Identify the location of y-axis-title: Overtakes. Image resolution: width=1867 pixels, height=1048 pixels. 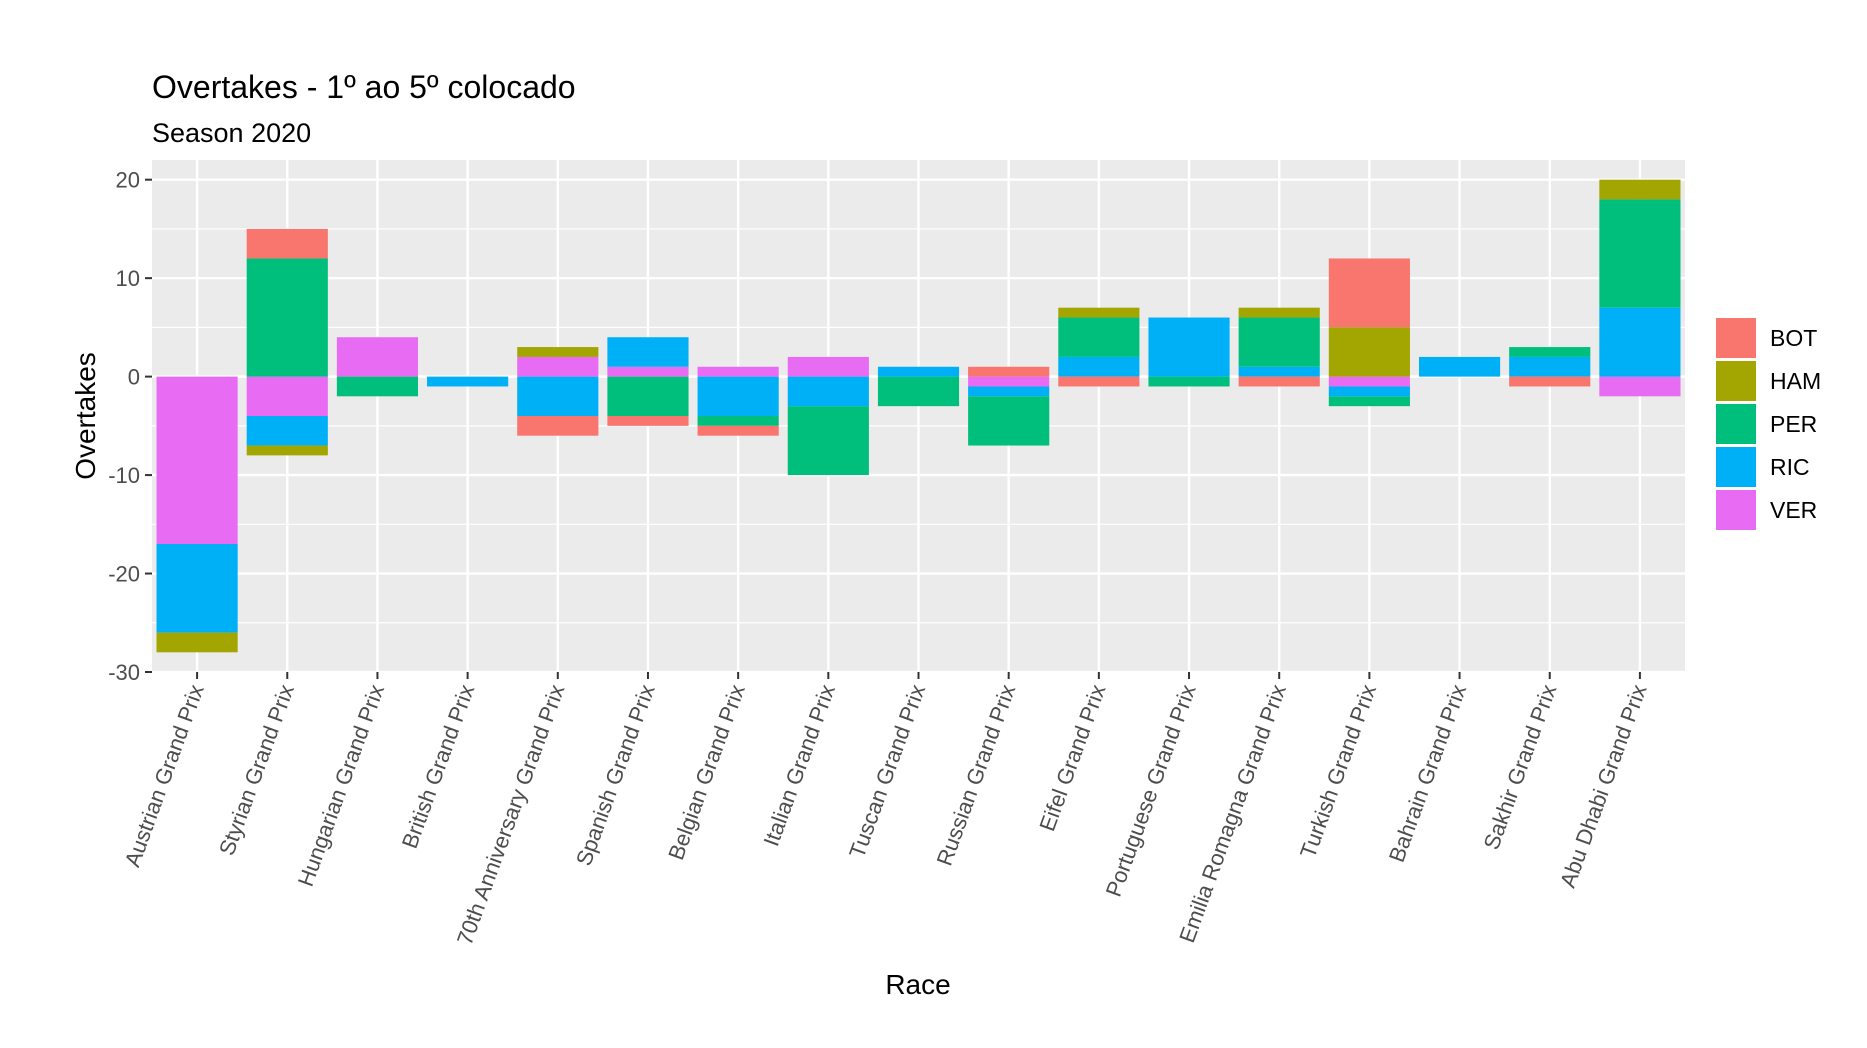
(85, 416).